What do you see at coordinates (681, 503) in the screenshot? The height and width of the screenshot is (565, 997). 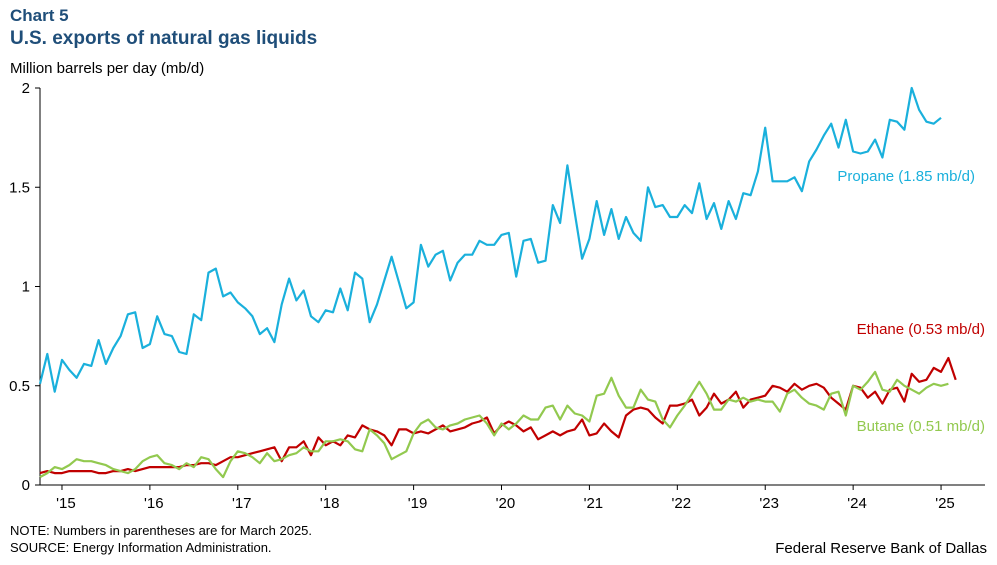 I see `x-tick-label: '22` at bounding box center [681, 503].